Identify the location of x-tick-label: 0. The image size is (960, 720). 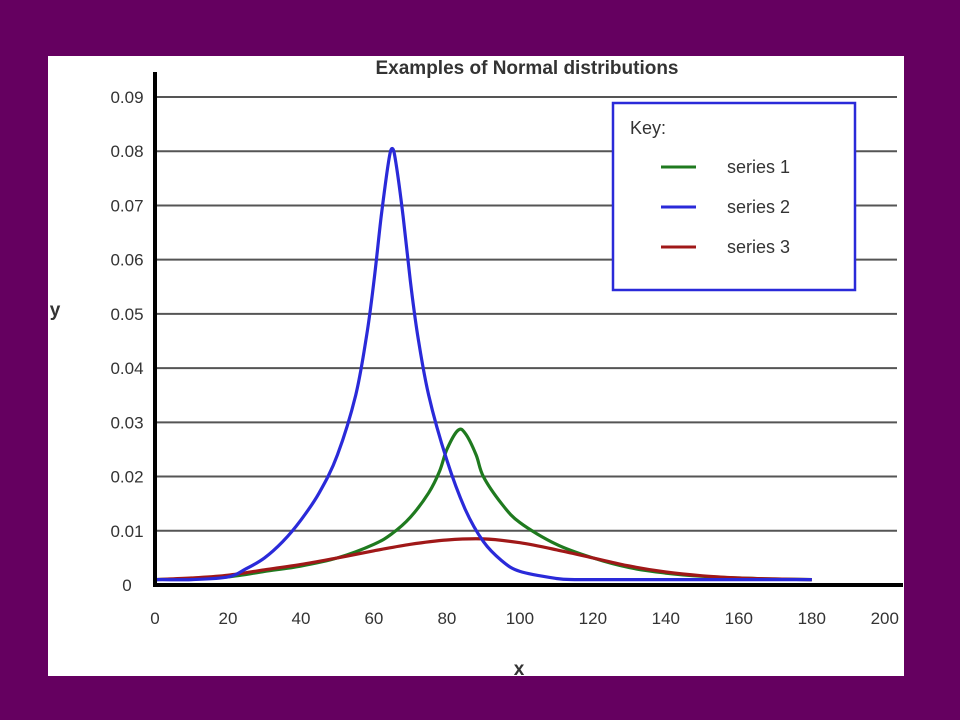
(154, 618).